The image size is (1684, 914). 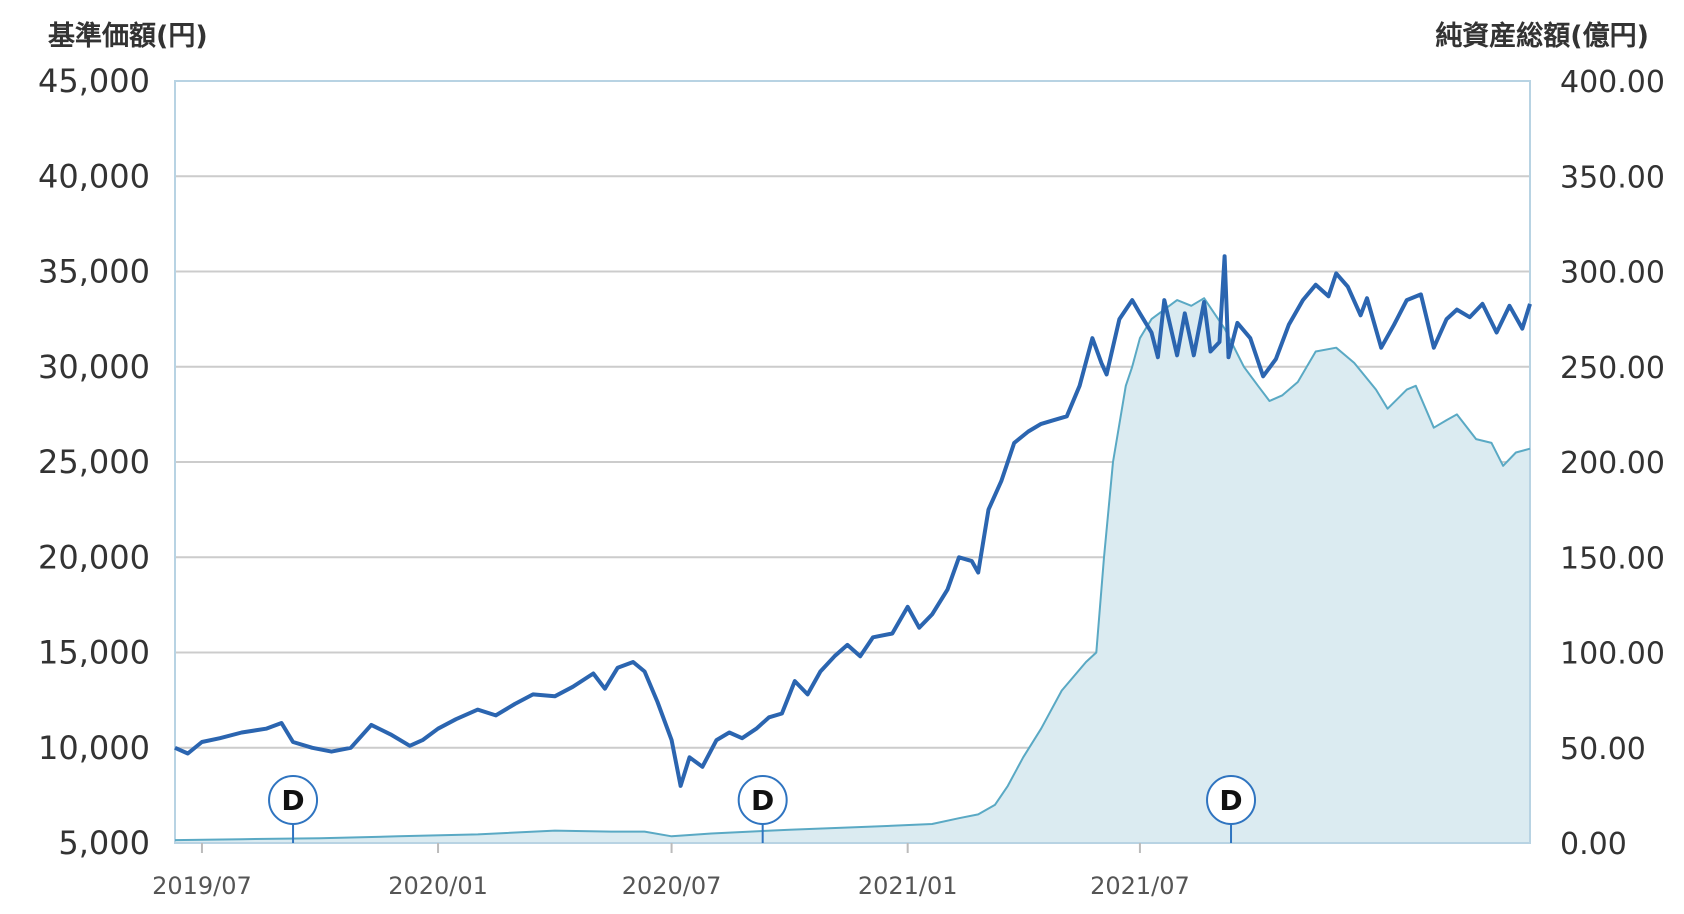 I want to click on right-tick-label: 200.00, so click(x=1612, y=463).